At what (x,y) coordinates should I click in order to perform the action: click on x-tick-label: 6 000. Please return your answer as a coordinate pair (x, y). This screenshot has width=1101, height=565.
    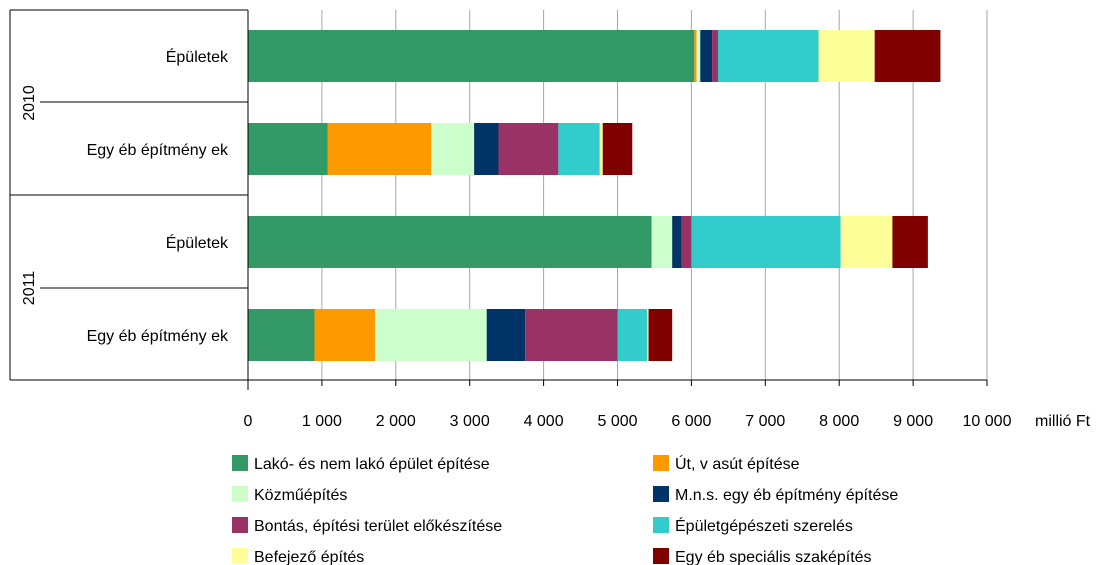
    Looking at the image, I should click on (691, 421).